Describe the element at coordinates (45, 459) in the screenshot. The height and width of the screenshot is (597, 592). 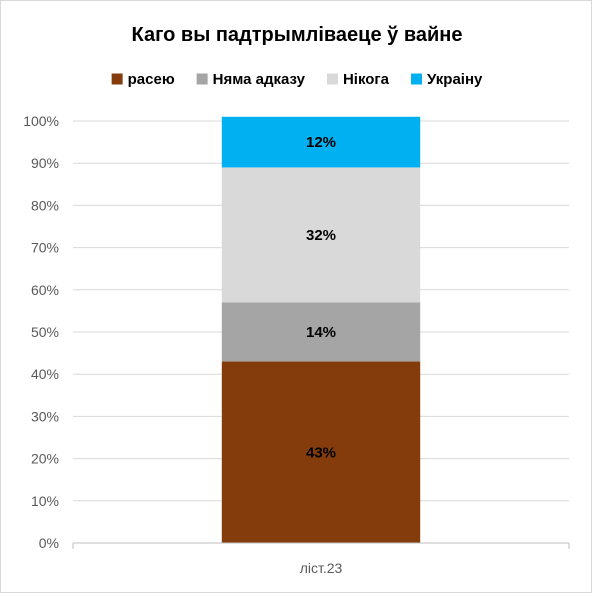
I see `y-tick-label: 20%` at that location.